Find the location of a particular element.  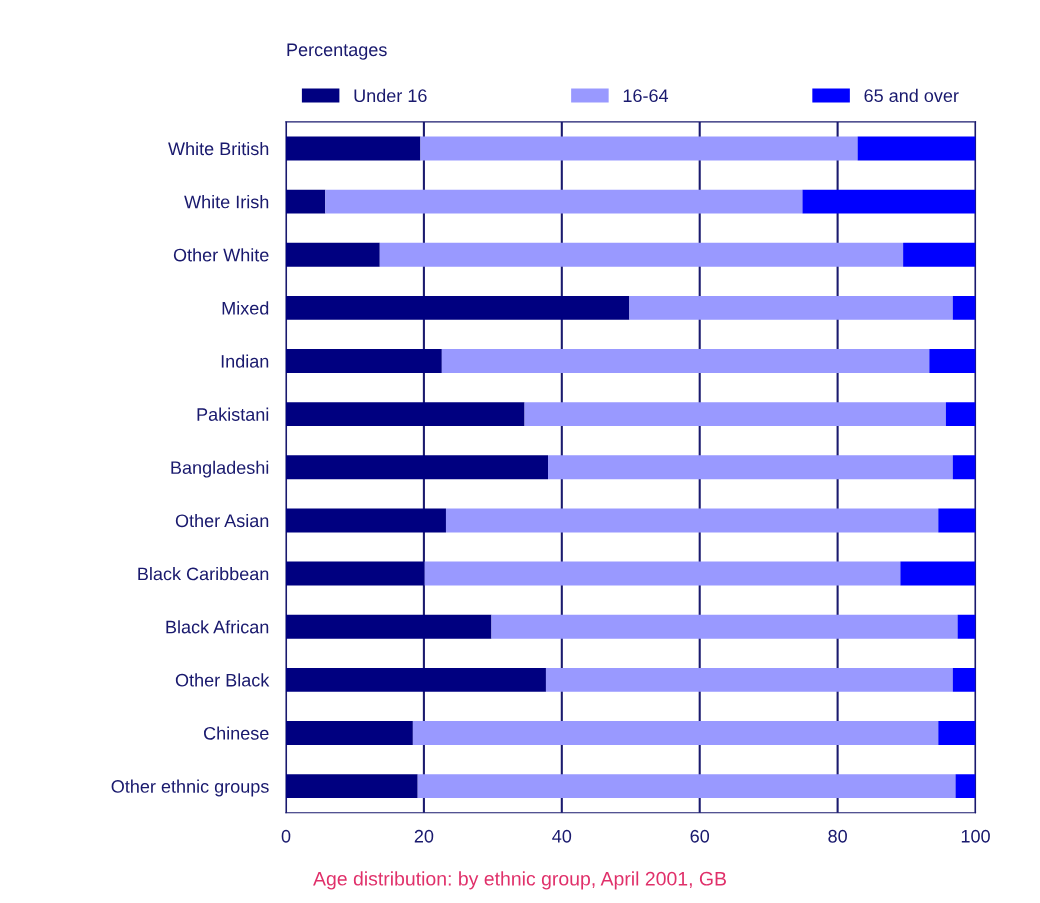

text: Percentages is located at coordinates (337, 51).